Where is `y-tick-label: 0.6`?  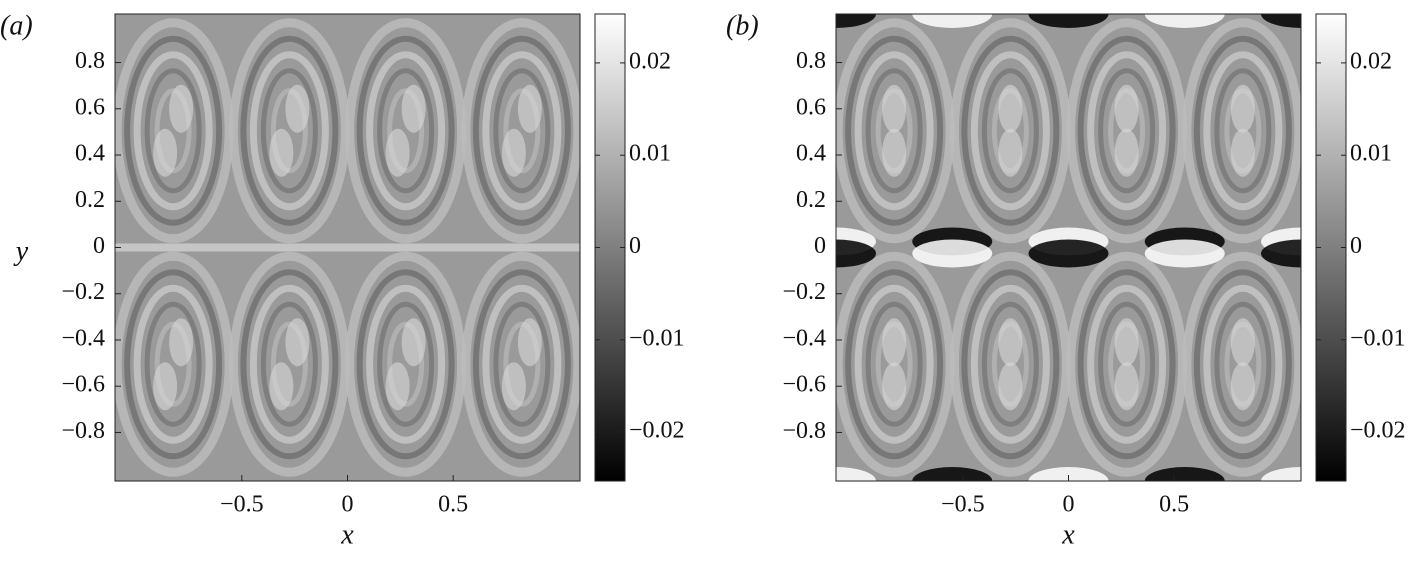
y-tick-label: 0.6 is located at coordinates (811, 107).